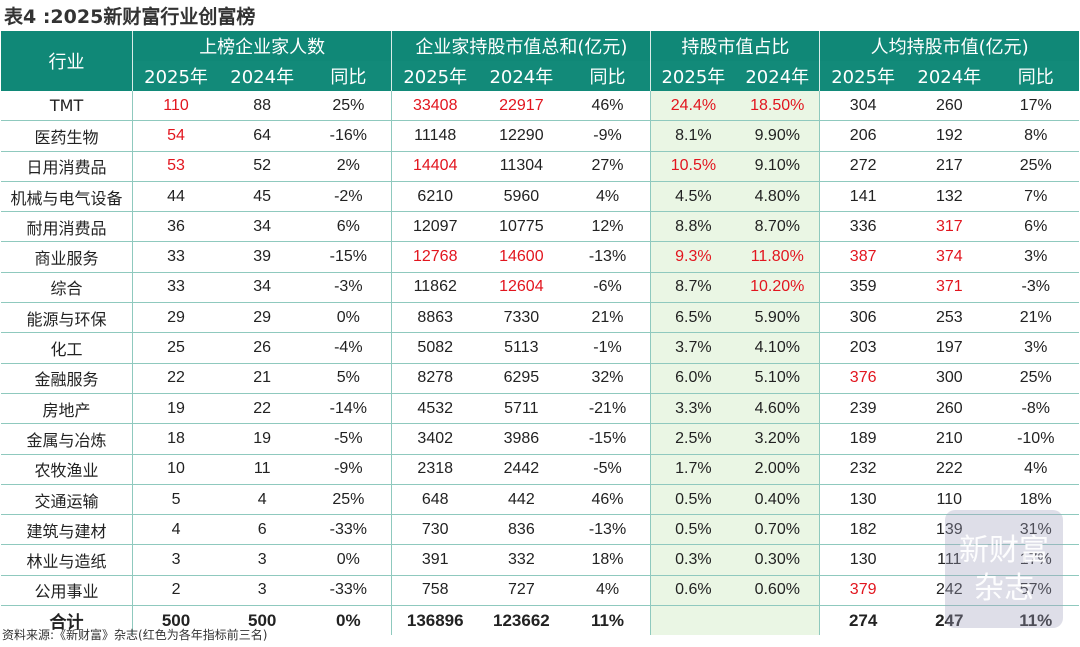 The image size is (1080, 647). Describe the element at coordinates (435, 439) in the screenshot. I see `table-cell: 3402` at that location.